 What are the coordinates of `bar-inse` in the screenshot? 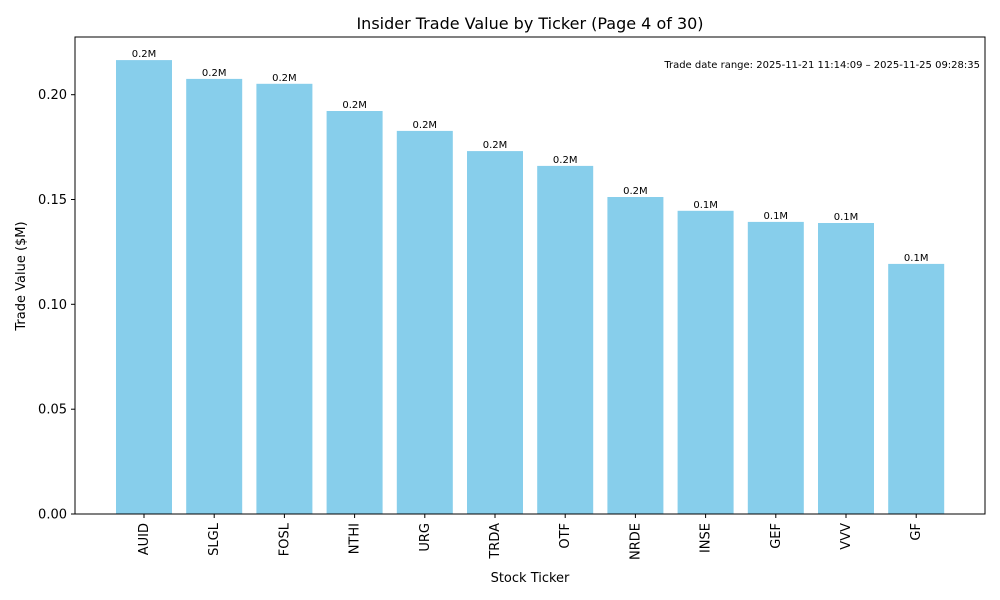 It's located at (705, 362).